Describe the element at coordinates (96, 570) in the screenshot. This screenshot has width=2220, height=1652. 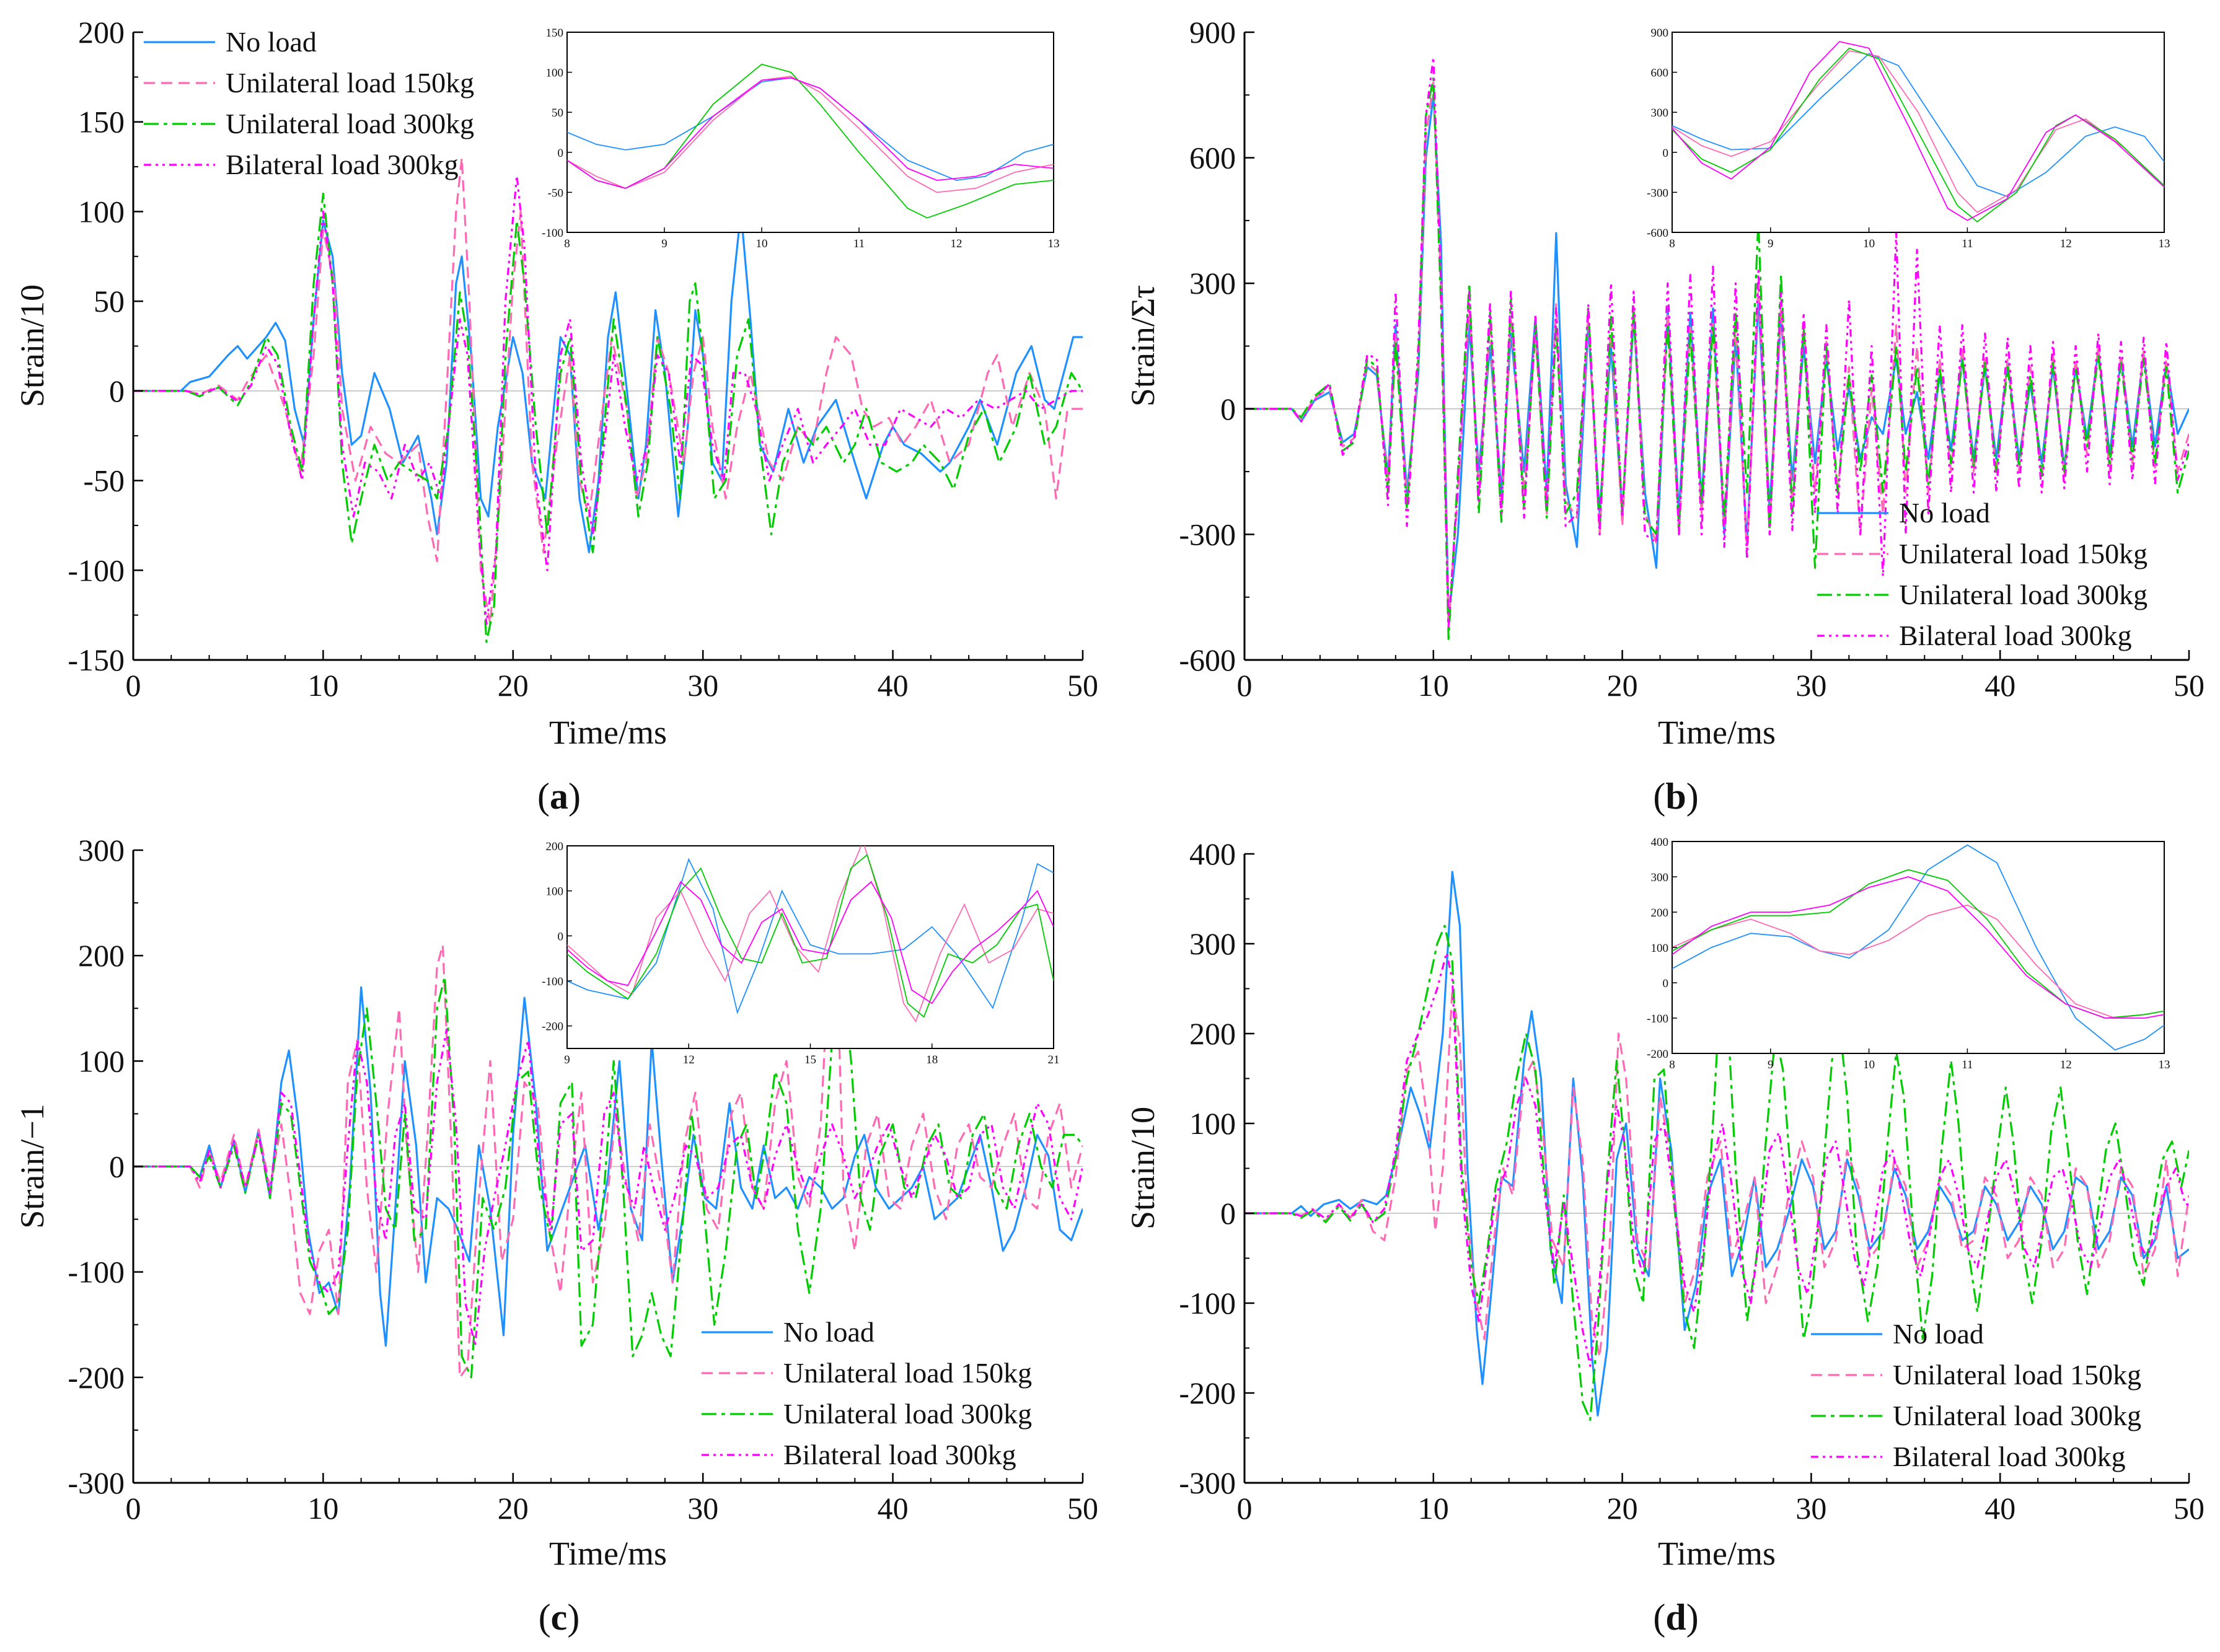
I see `panel-a-y-tick-label: -100` at that location.